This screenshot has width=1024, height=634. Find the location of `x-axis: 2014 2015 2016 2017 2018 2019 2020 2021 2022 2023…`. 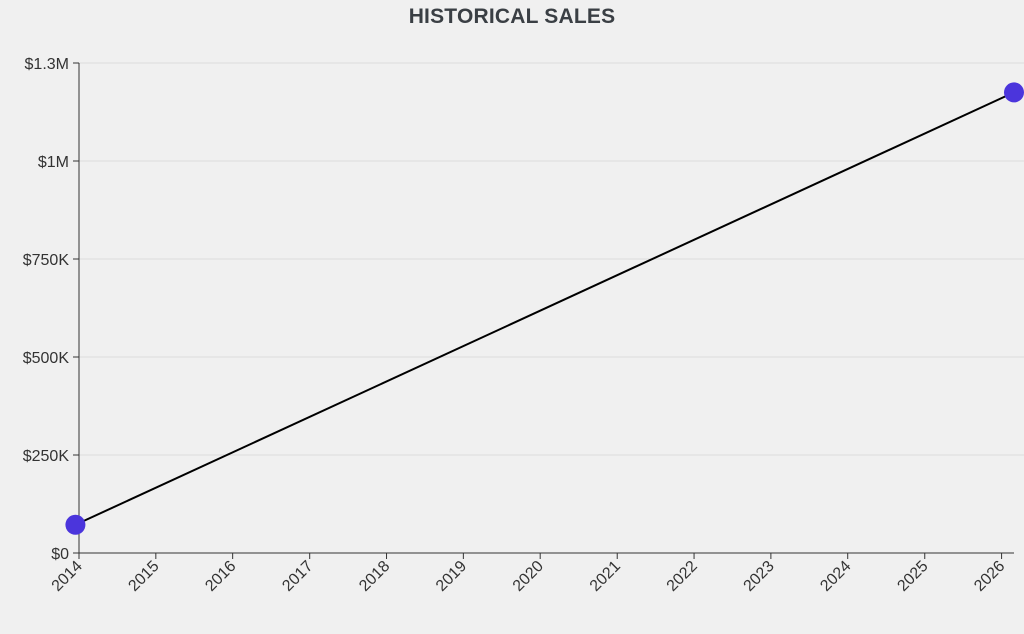

x-axis: 2014 2015 2016 2017 2018 2019 2020 2021 2022 2023… is located at coordinates (531, 573).